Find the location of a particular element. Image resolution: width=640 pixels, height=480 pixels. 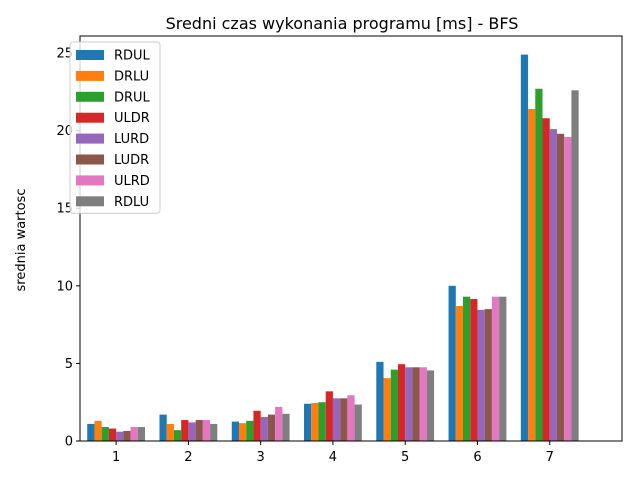

legend-swatch-rdlu is located at coordinates (90, 201).